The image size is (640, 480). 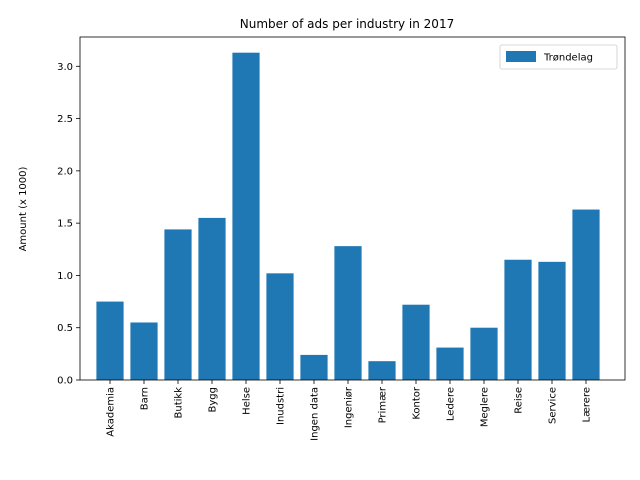 I want to click on bar-inudstri, so click(x=280, y=326).